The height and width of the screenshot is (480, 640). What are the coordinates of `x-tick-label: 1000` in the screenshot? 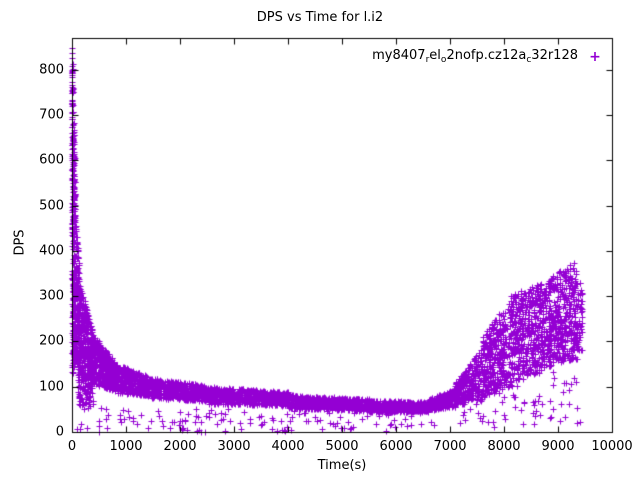 It's located at (126, 446).